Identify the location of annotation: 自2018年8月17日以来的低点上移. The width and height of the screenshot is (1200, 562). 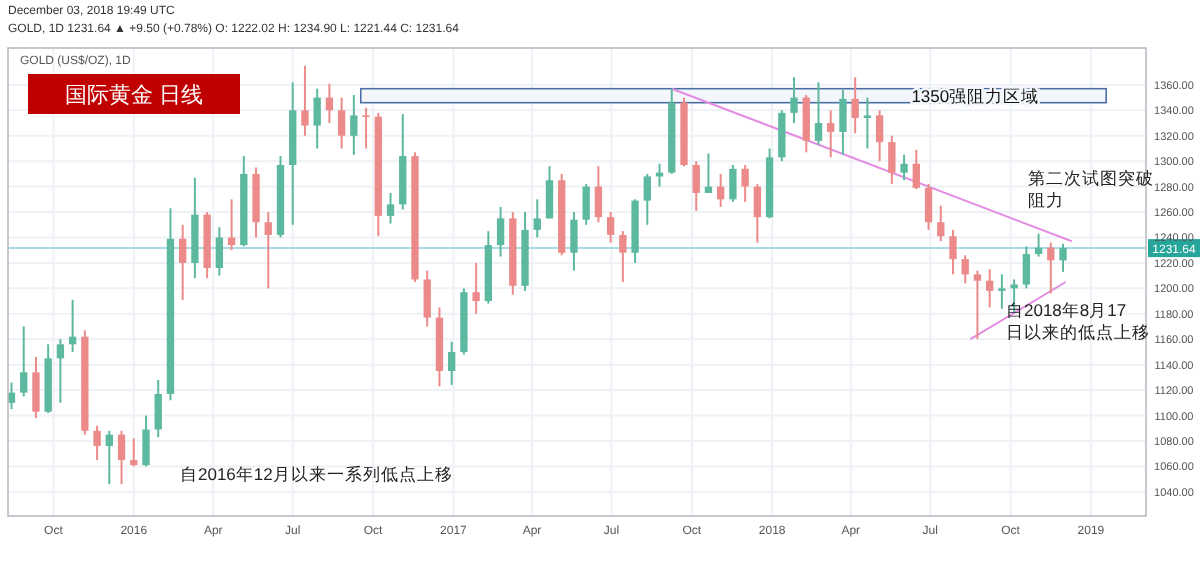
(1078, 321).